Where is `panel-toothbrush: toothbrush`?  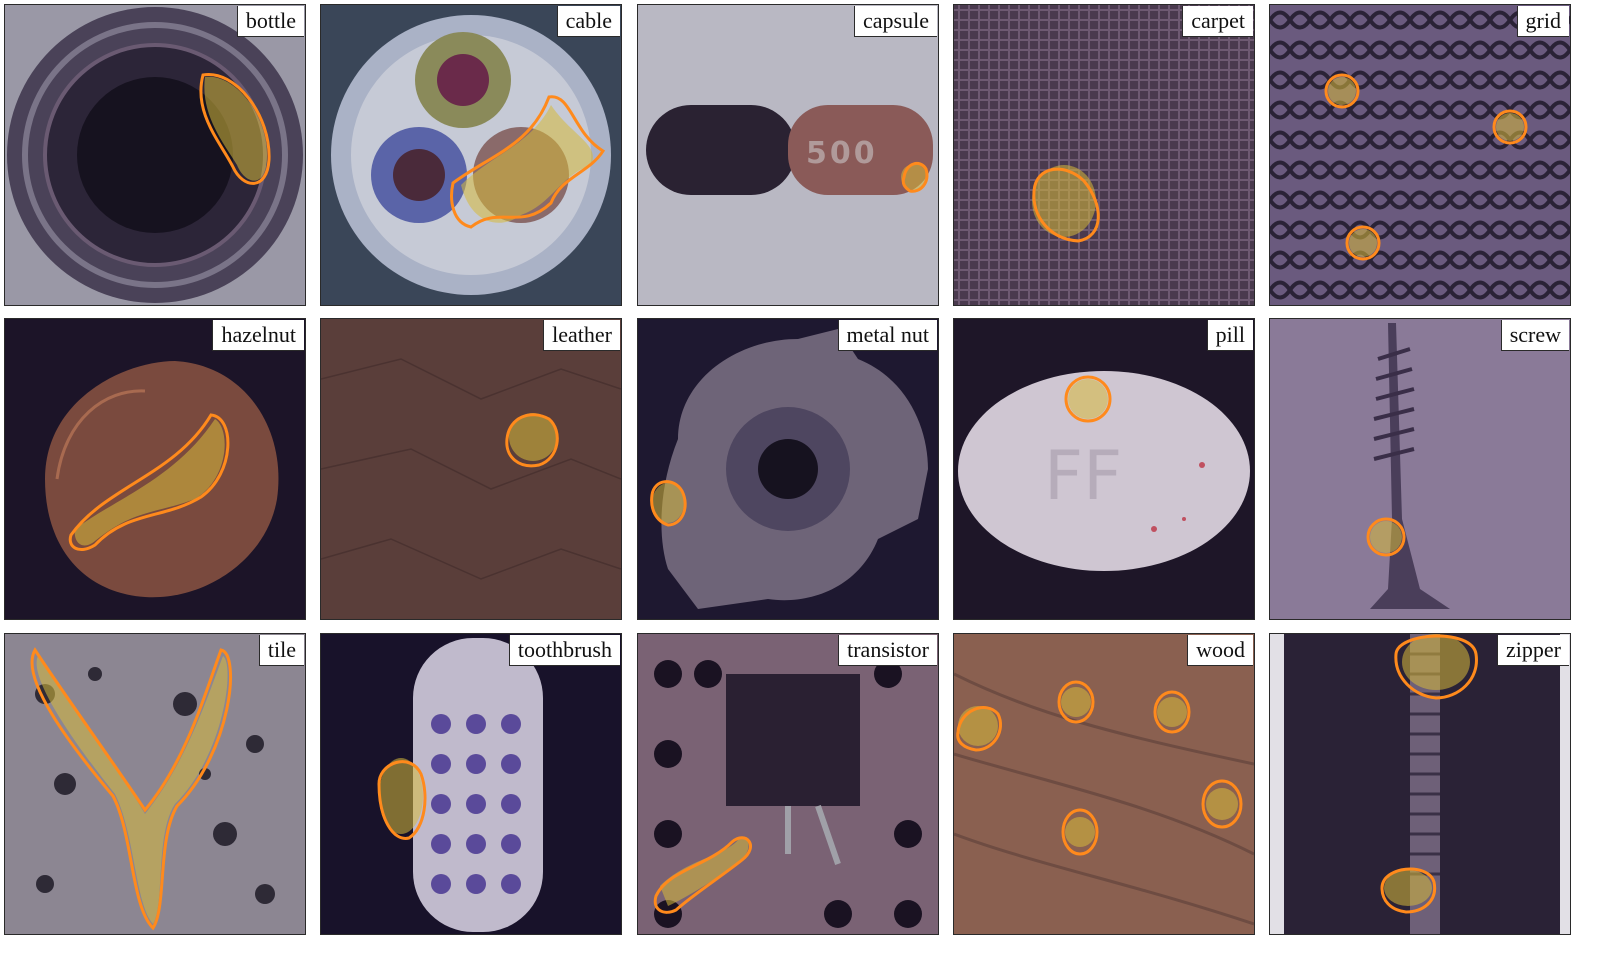 panel-toothbrush: toothbrush is located at coordinates (471, 784).